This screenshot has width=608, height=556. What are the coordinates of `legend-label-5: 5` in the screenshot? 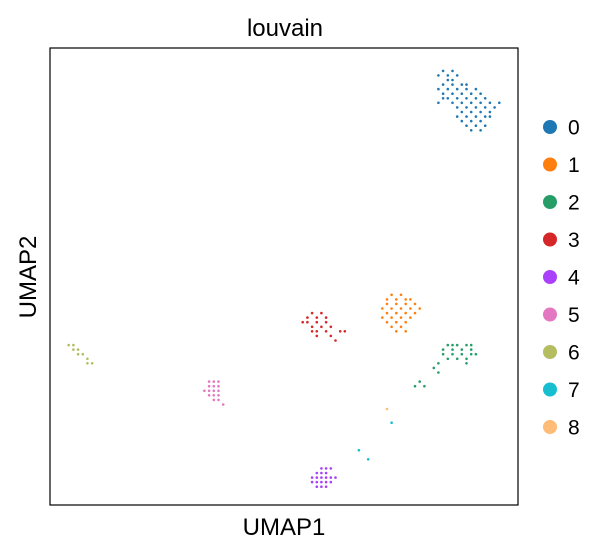 It's located at (574, 315).